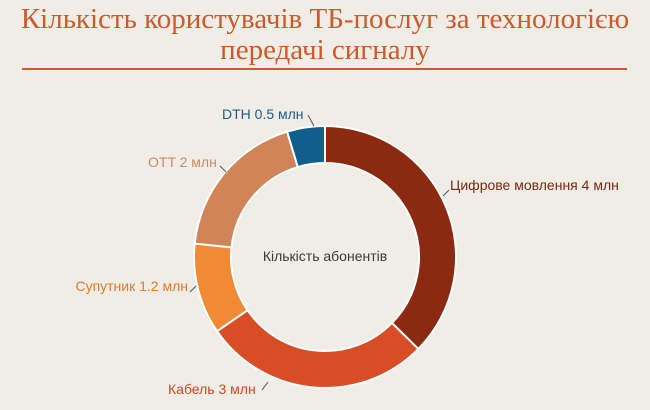  I want to click on slice-label-0: Цифрове мовлення 4 млн, so click(534, 185).